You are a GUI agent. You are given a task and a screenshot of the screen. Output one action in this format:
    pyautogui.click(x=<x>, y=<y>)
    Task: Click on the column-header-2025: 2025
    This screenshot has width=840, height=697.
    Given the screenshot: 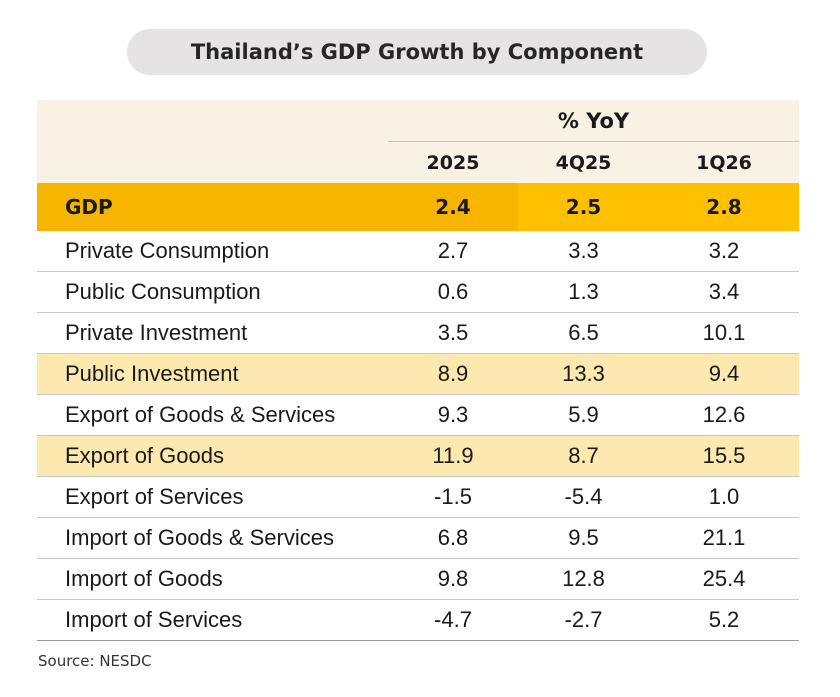 What is the action you would take?
    pyautogui.click(x=453, y=162)
    